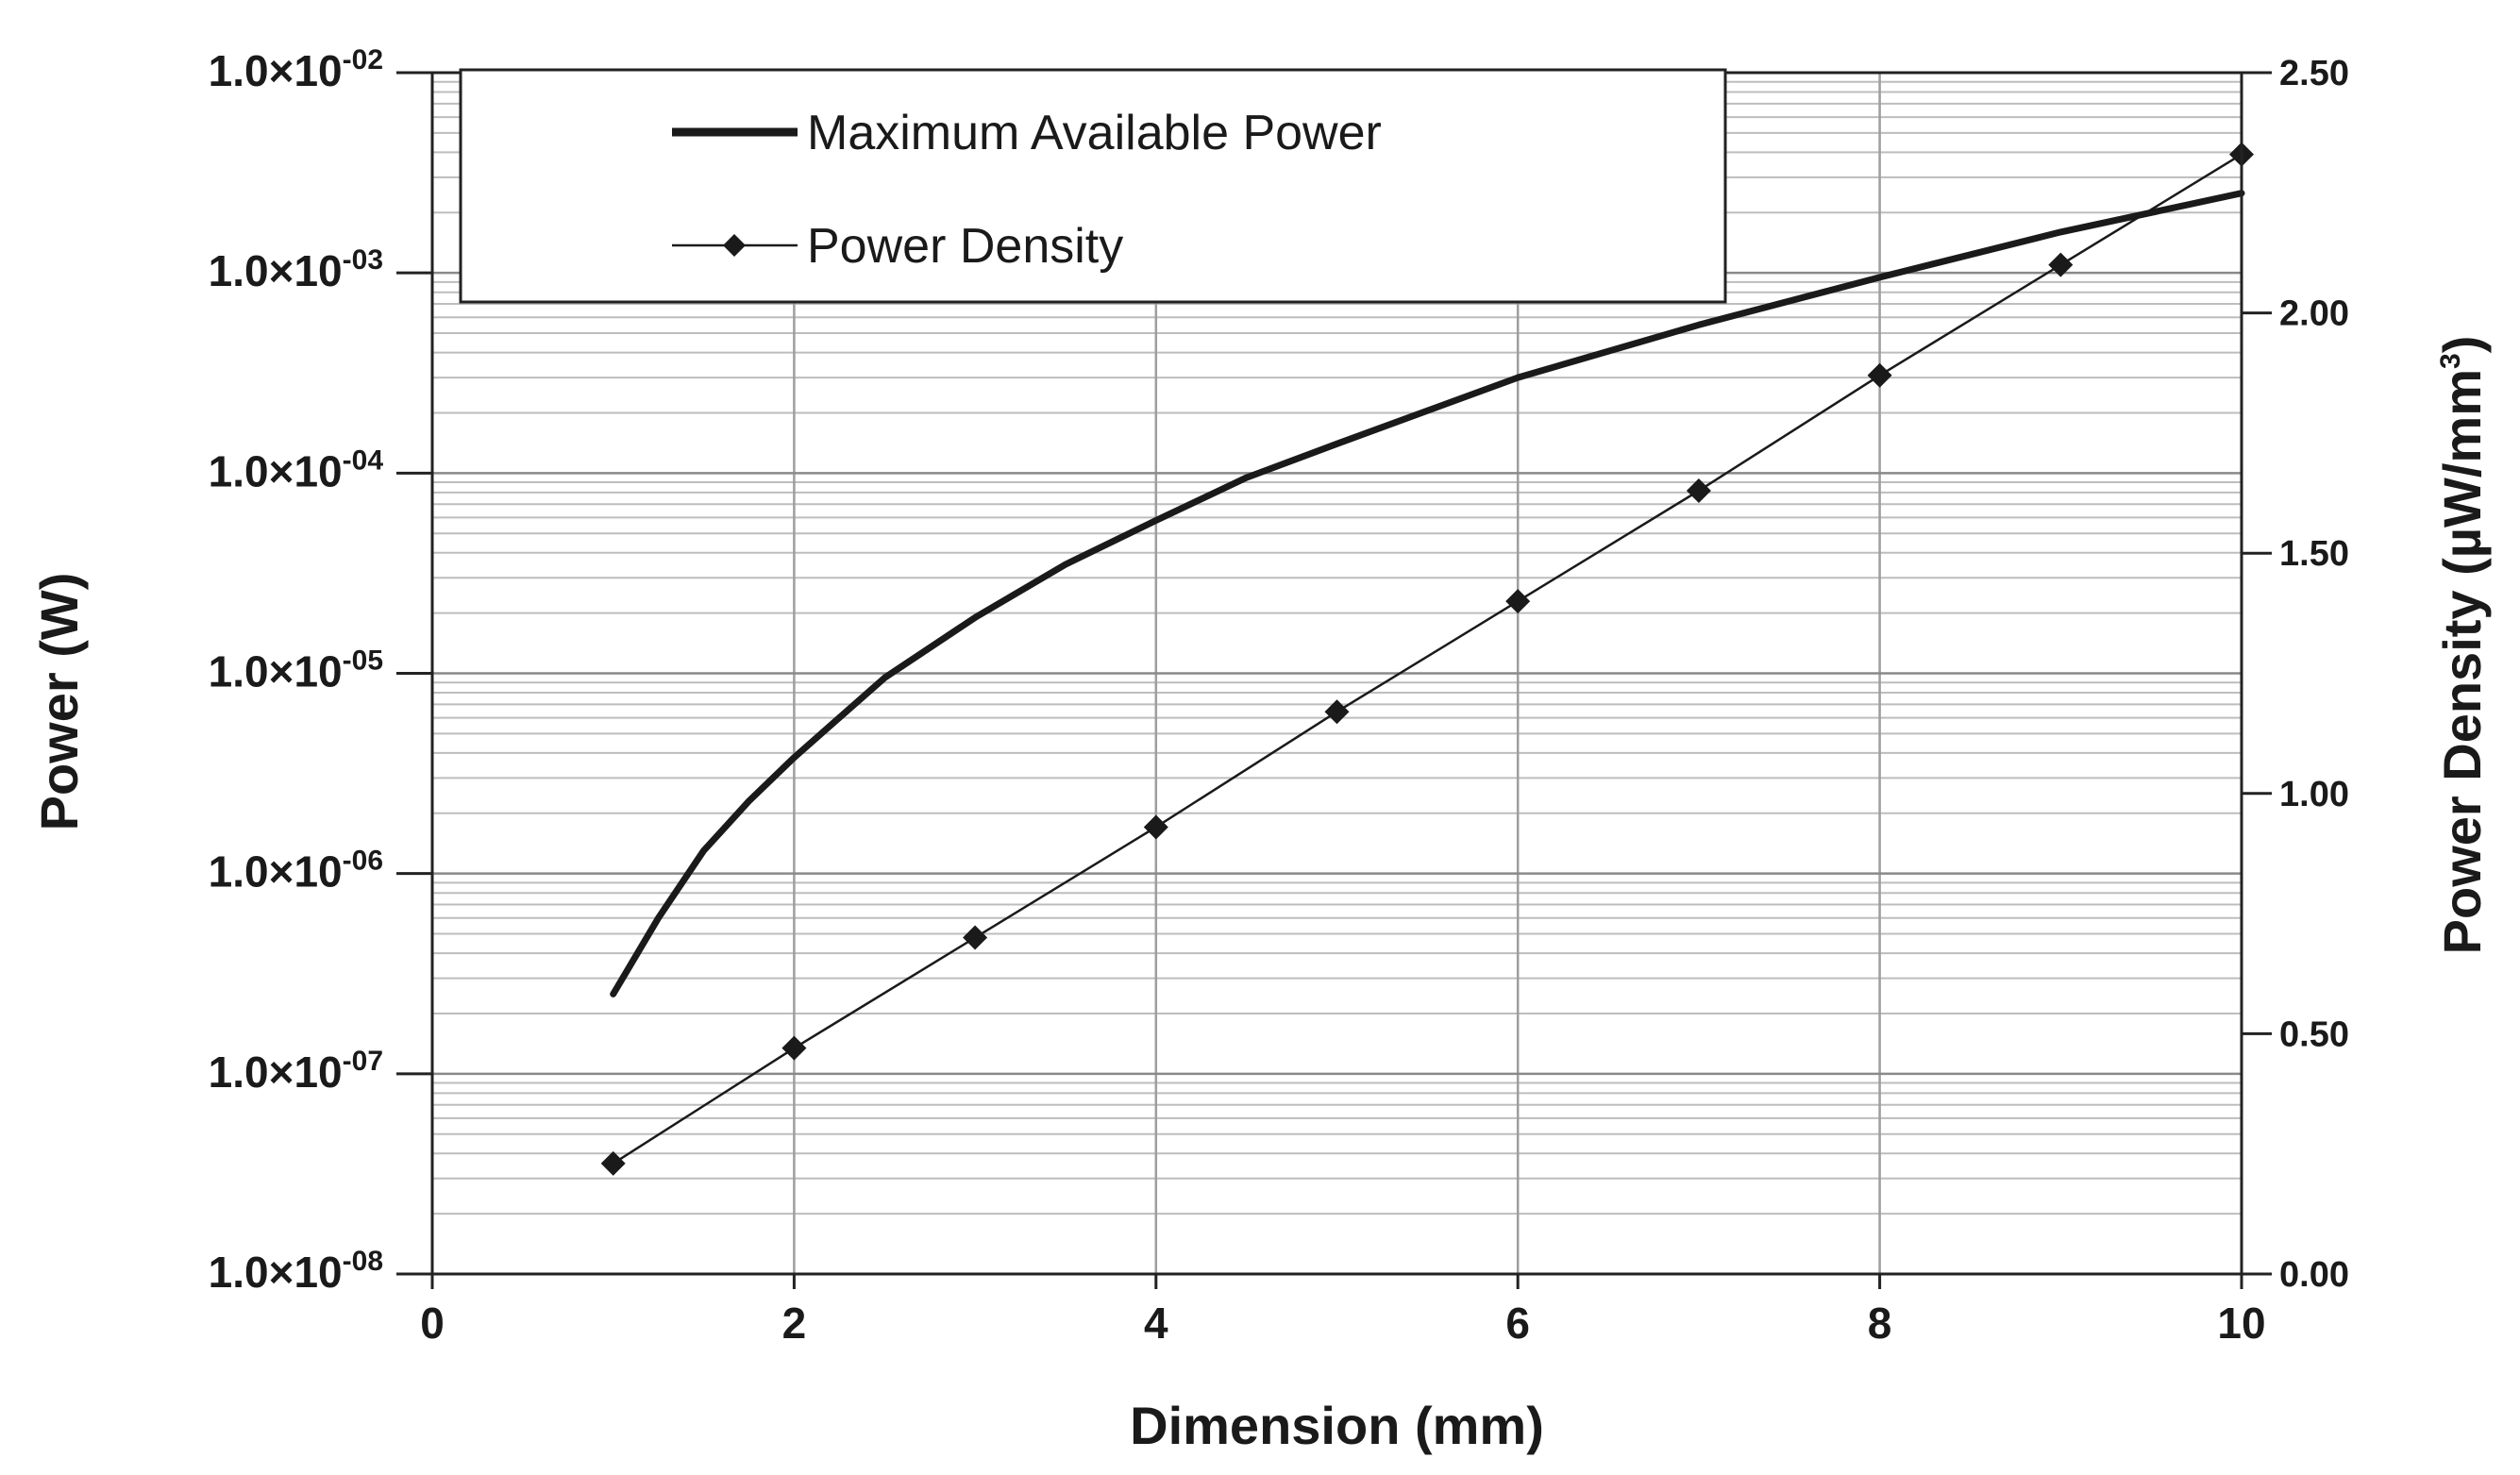 The image size is (2520, 1475). What do you see at coordinates (296, 269) in the screenshot?
I see `y-left-tick-label: 1.0×10-03` at bounding box center [296, 269].